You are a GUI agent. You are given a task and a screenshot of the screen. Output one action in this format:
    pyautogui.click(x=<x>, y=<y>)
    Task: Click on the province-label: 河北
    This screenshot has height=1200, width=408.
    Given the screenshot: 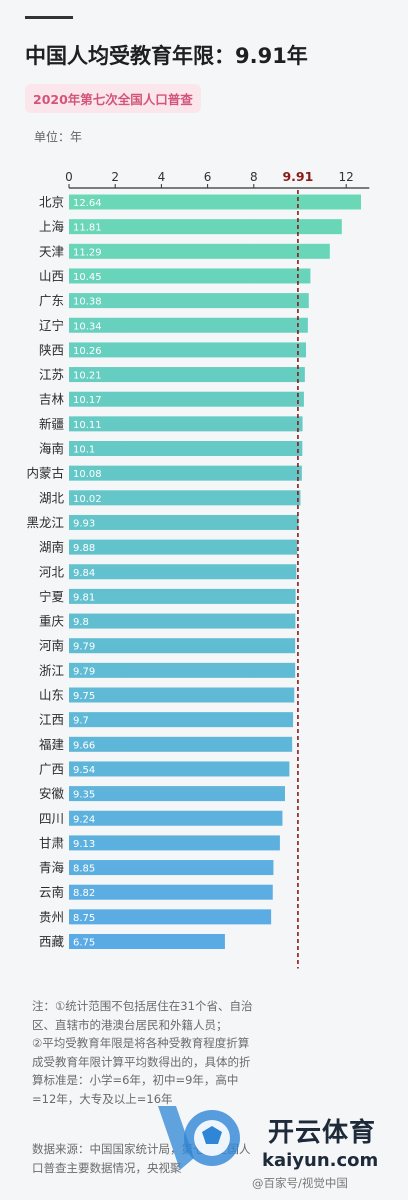 What is the action you would take?
    pyautogui.click(x=52, y=571)
    